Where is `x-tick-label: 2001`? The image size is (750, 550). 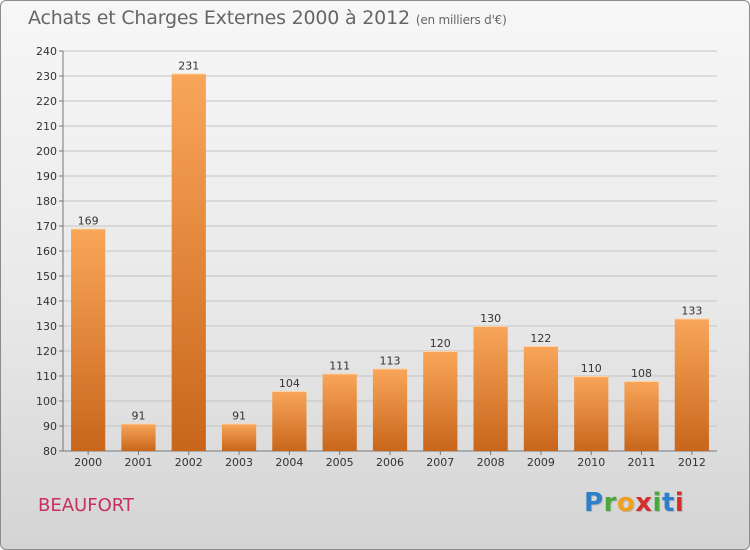 x-tick-label: 2001 is located at coordinates (138, 462).